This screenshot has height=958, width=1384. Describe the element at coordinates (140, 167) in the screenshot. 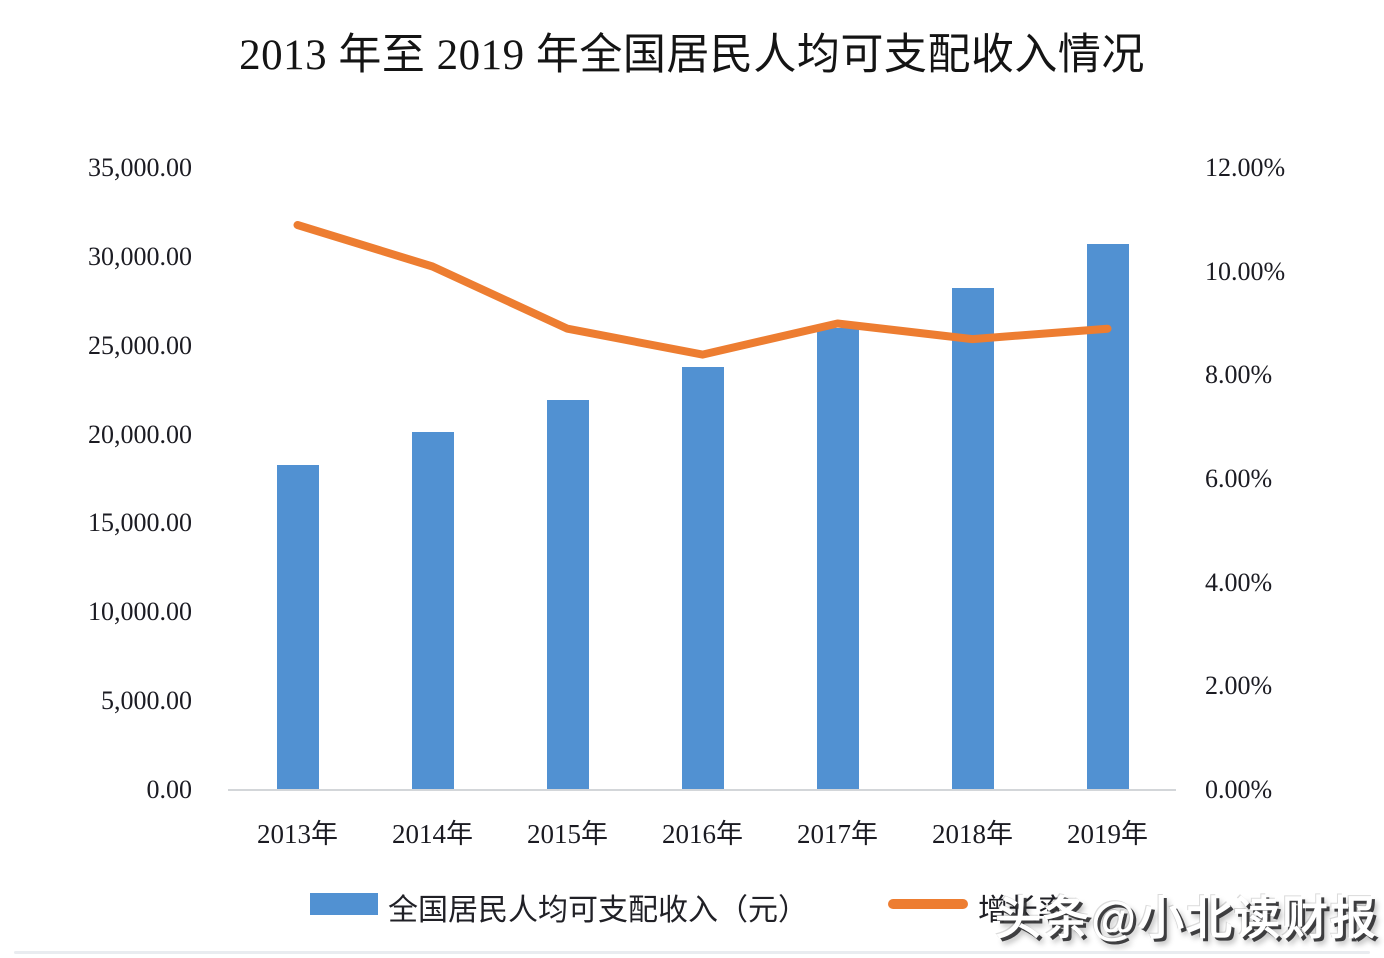

I see `left-axis-tick: 35,000.00` at that location.